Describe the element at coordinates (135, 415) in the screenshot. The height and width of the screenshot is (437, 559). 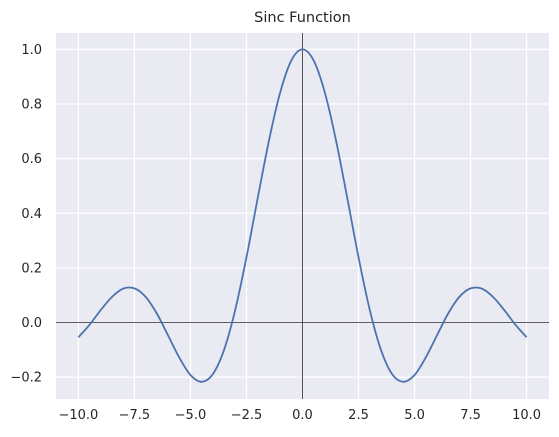
I see `x-tick-label: −7.5` at that location.